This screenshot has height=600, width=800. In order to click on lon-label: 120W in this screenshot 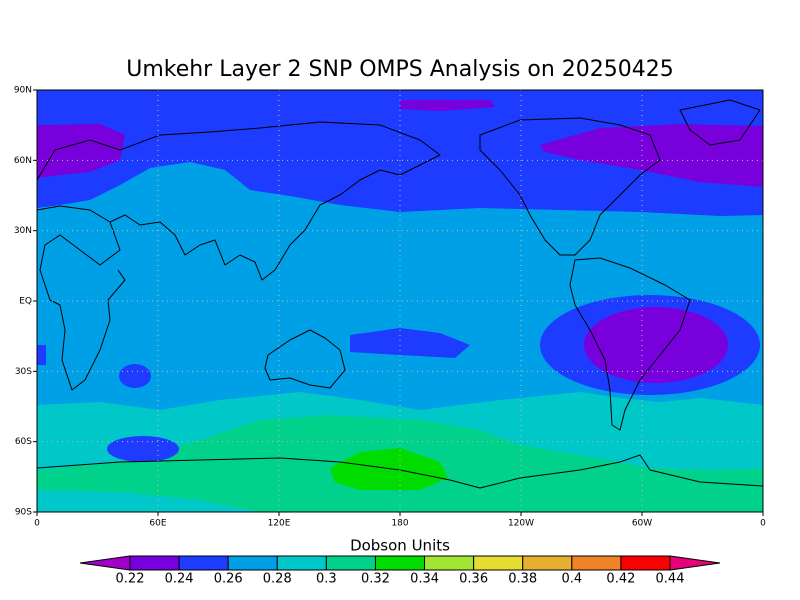, I will do `click(521, 524)`.